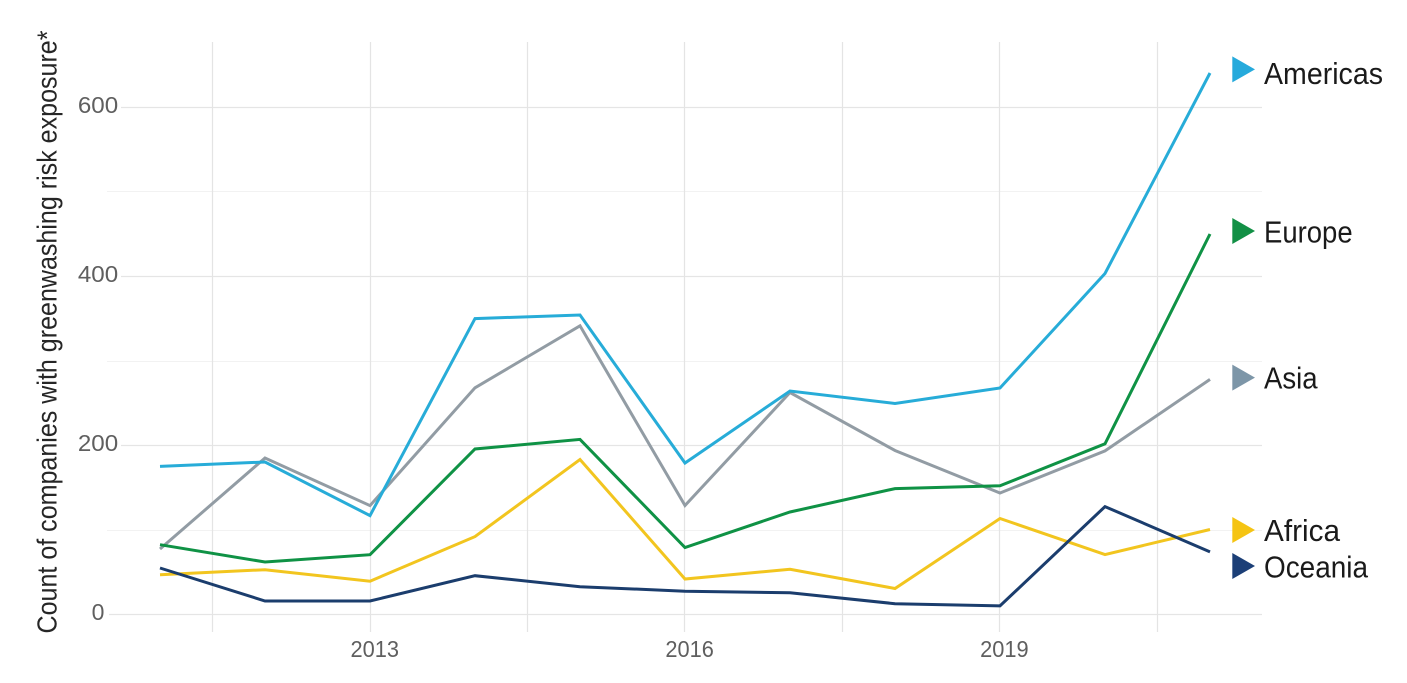  Describe the element at coordinates (375, 649) in the screenshot. I see `svg-text: 2013` at that location.